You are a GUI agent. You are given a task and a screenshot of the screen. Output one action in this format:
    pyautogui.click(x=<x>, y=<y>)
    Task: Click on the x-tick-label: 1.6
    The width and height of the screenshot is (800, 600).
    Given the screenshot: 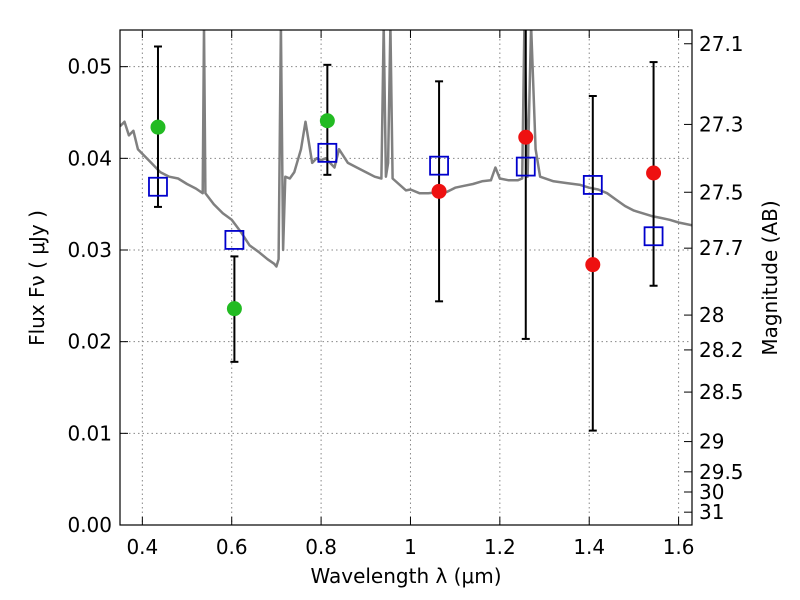 What is the action you would take?
    pyautogui.click(x=679, y=547)
    